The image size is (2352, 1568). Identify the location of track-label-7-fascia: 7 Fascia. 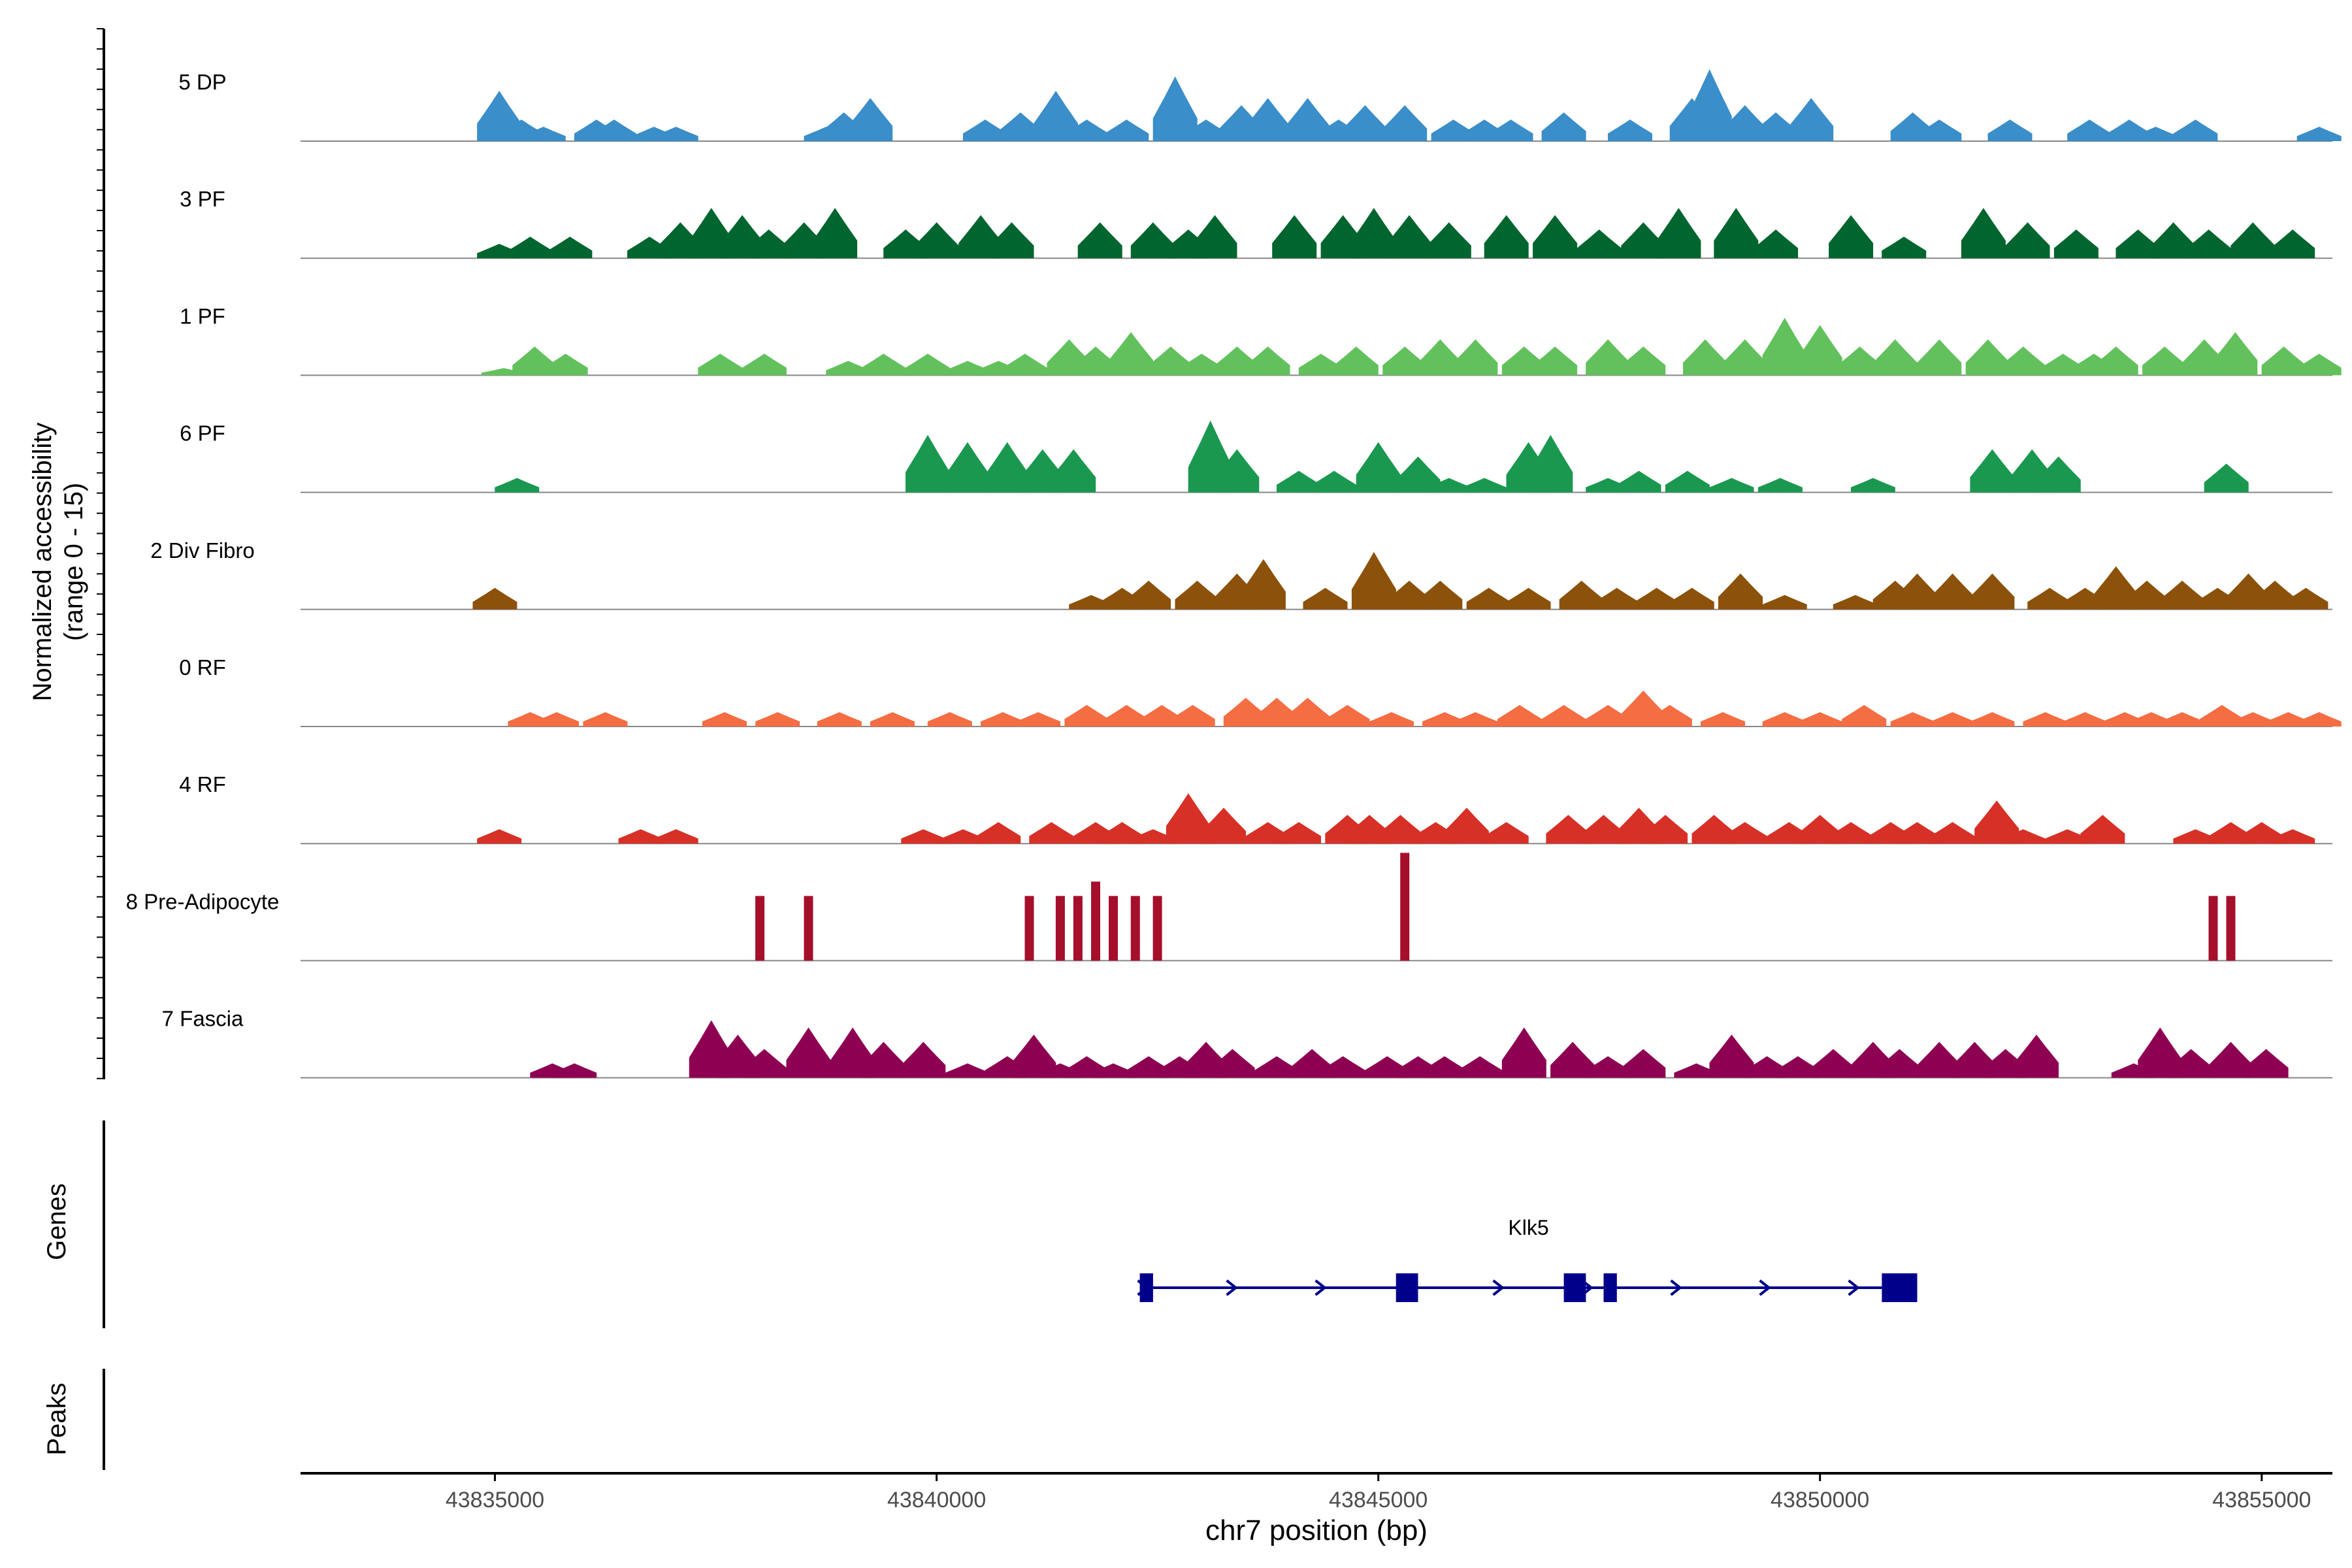
(203, 1019).